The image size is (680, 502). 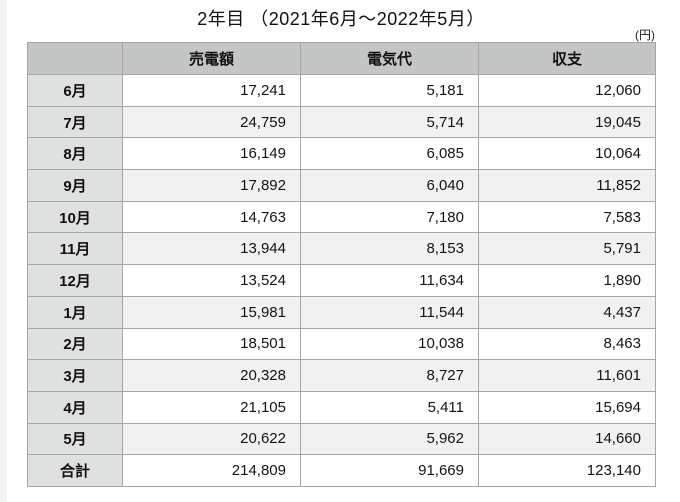 What do you see at coordinates (75, 375) in the screenshot?
I see `month-cell: 3月` at bounding box center [75, 375].